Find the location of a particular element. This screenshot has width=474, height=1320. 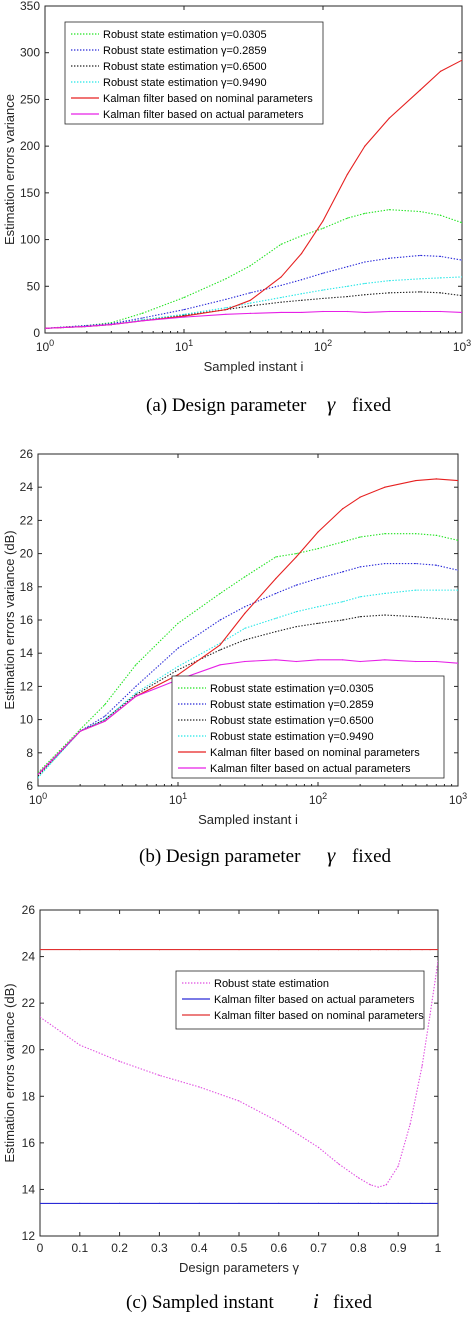

y-tick-label: 150 is located at coordinates (30, 193).